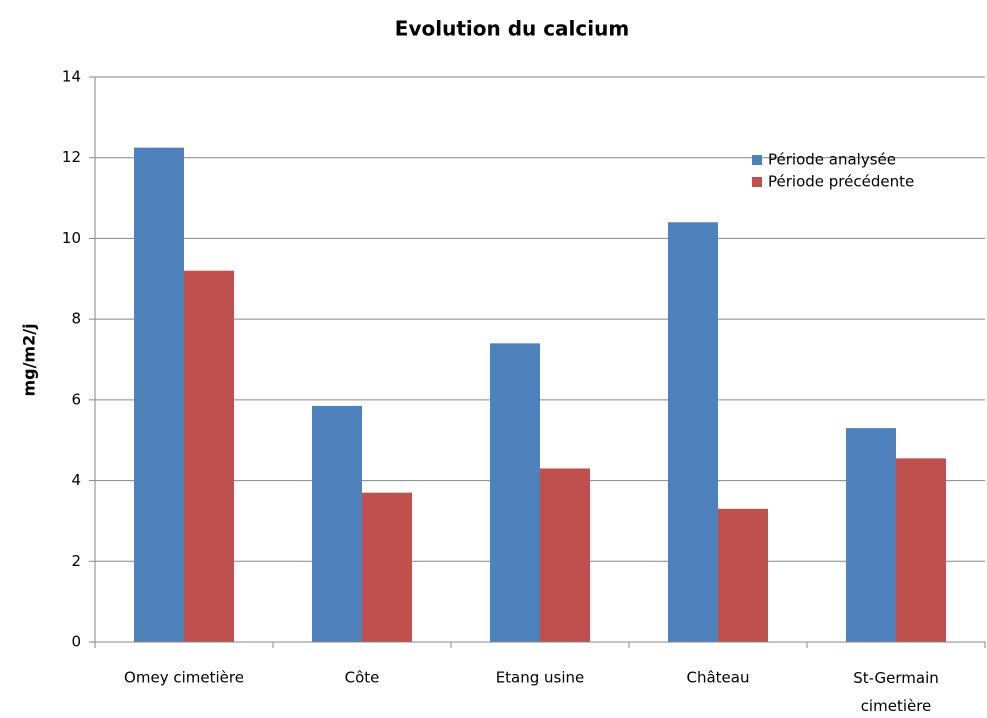  I want to click on y-tick-label: 8, so click(76, 319).